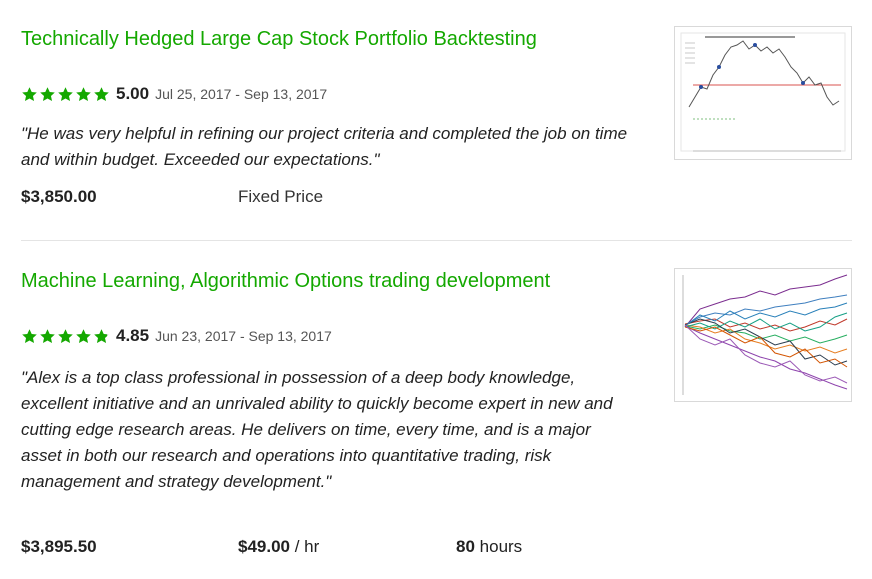  What do you see at coordinates (326, 199) in the screenshot?
I see `job-earnings: $3,850.00 Fixed Price` at bounding box center [326, 199].